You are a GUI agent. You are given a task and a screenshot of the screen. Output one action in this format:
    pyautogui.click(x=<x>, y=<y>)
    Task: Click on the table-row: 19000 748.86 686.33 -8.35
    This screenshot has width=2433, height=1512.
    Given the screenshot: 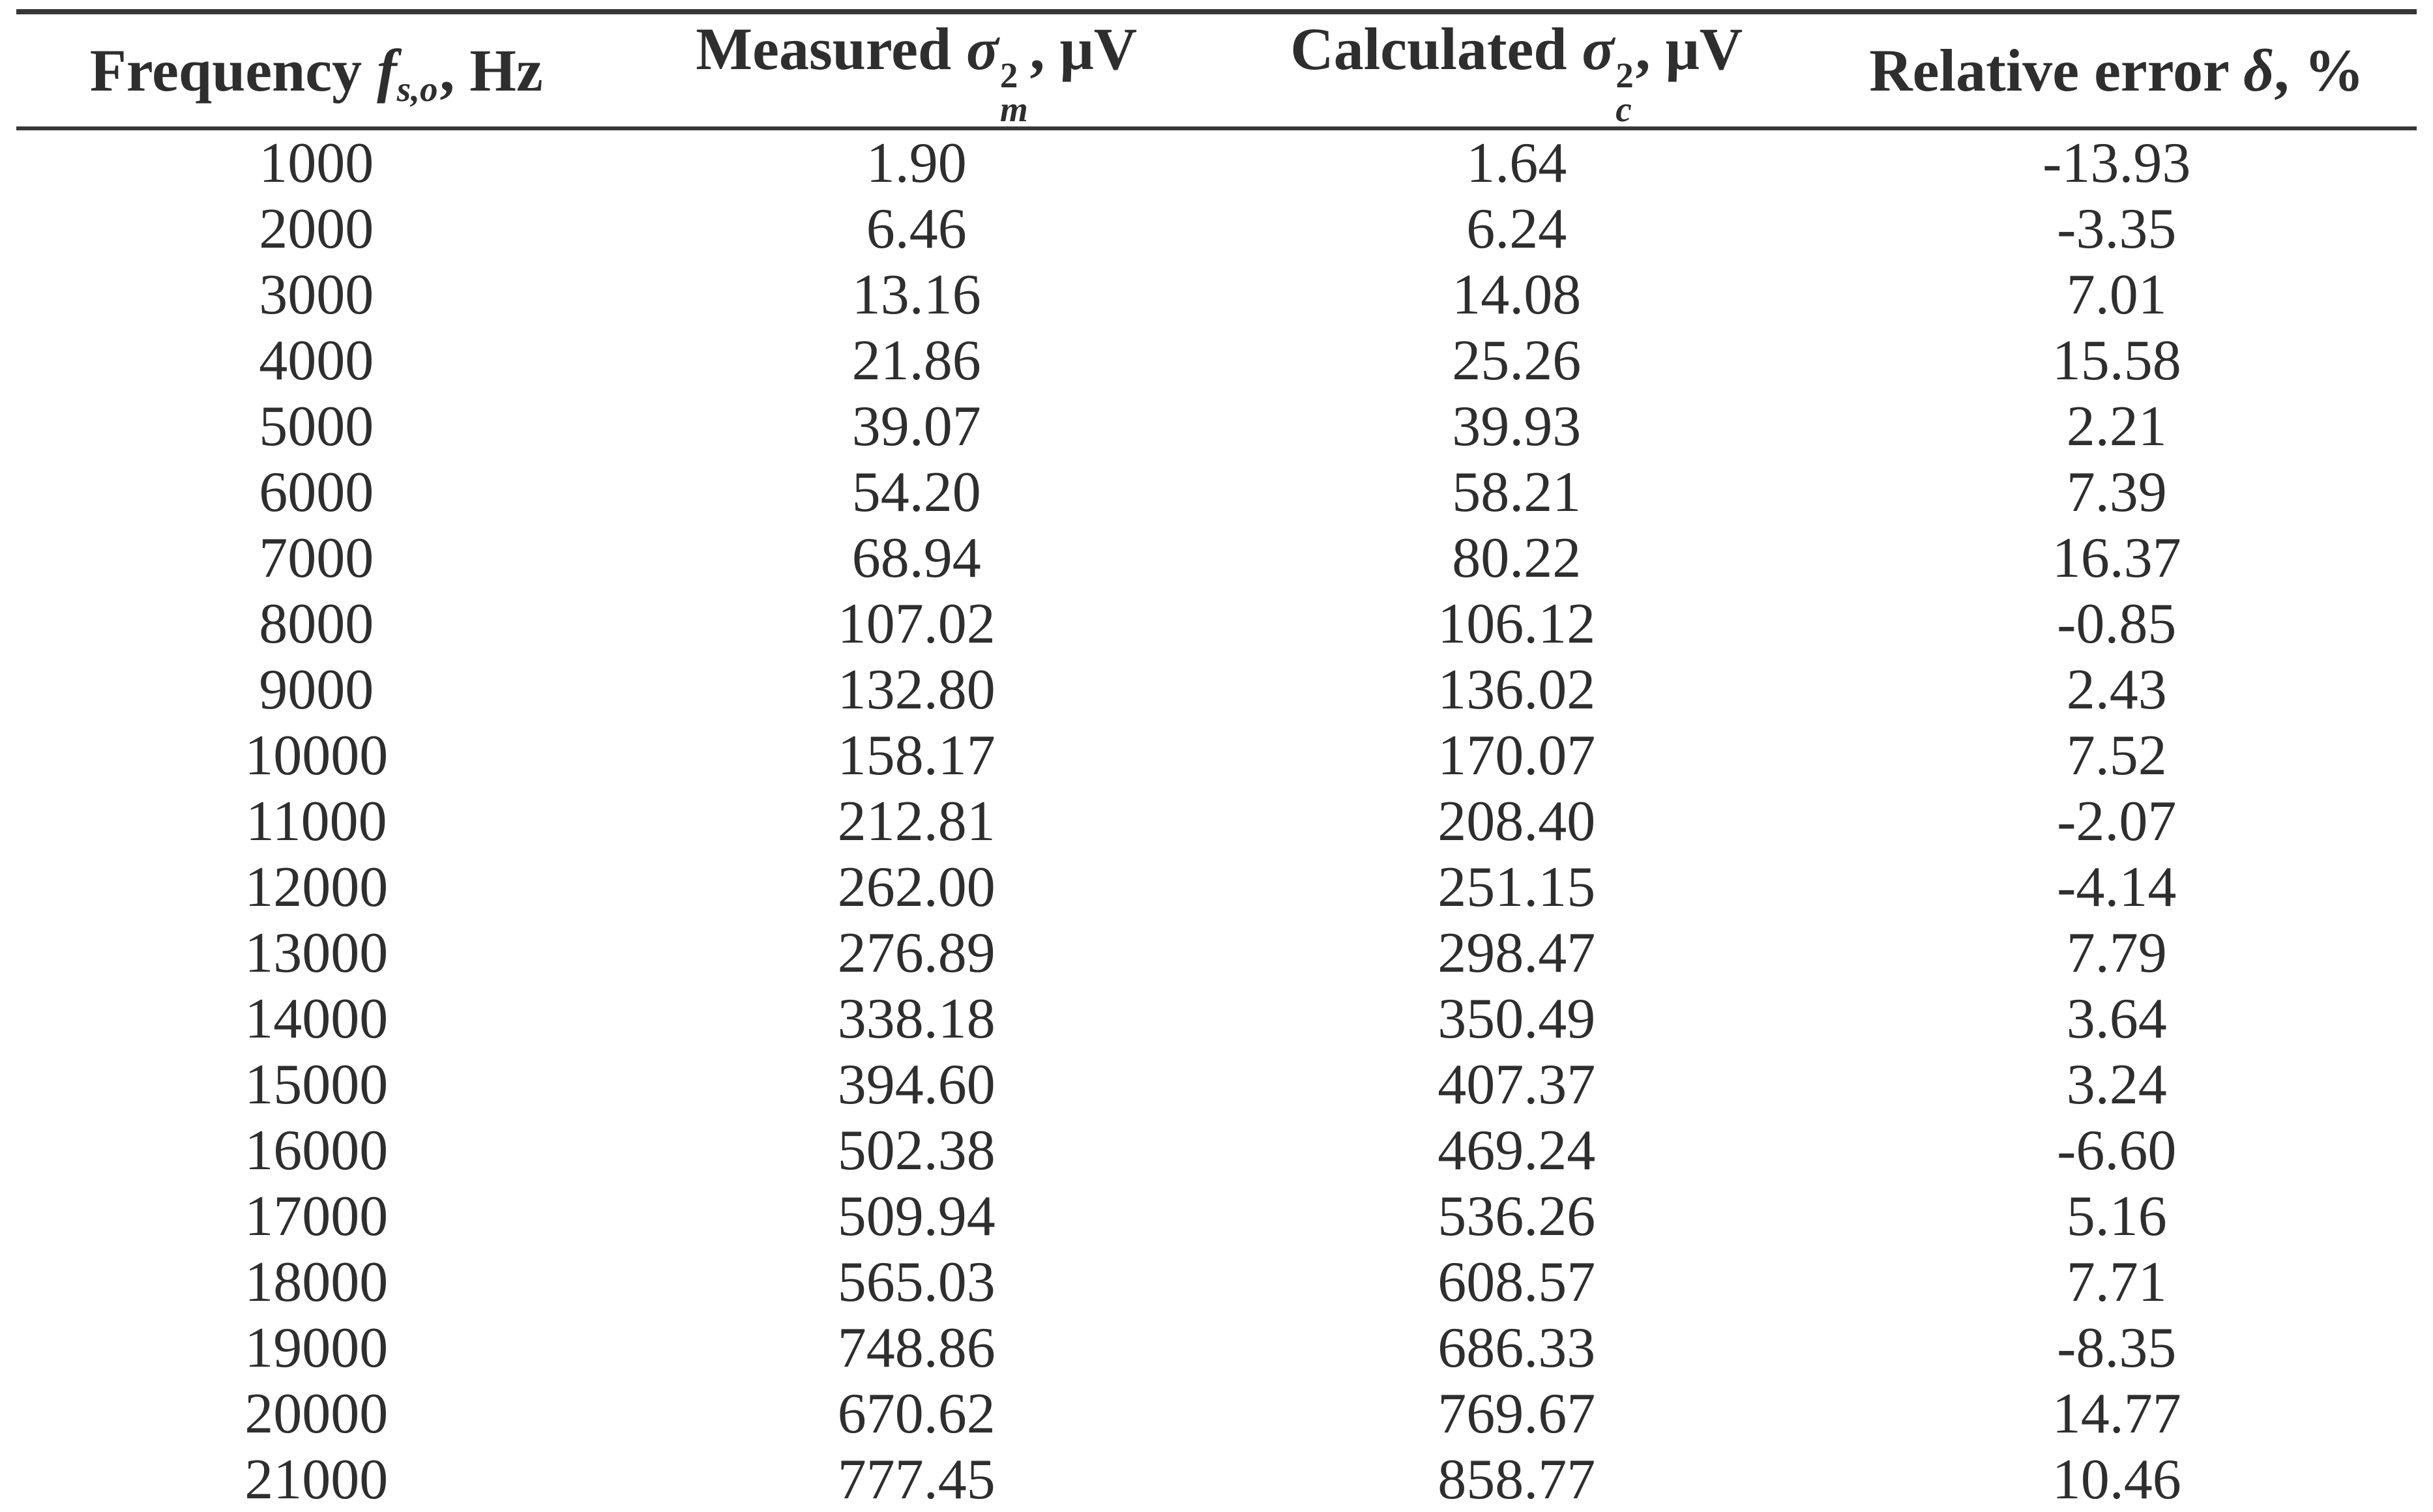 What is the action you would take?
    pyautogui.click(x=1216, y=1348)
    